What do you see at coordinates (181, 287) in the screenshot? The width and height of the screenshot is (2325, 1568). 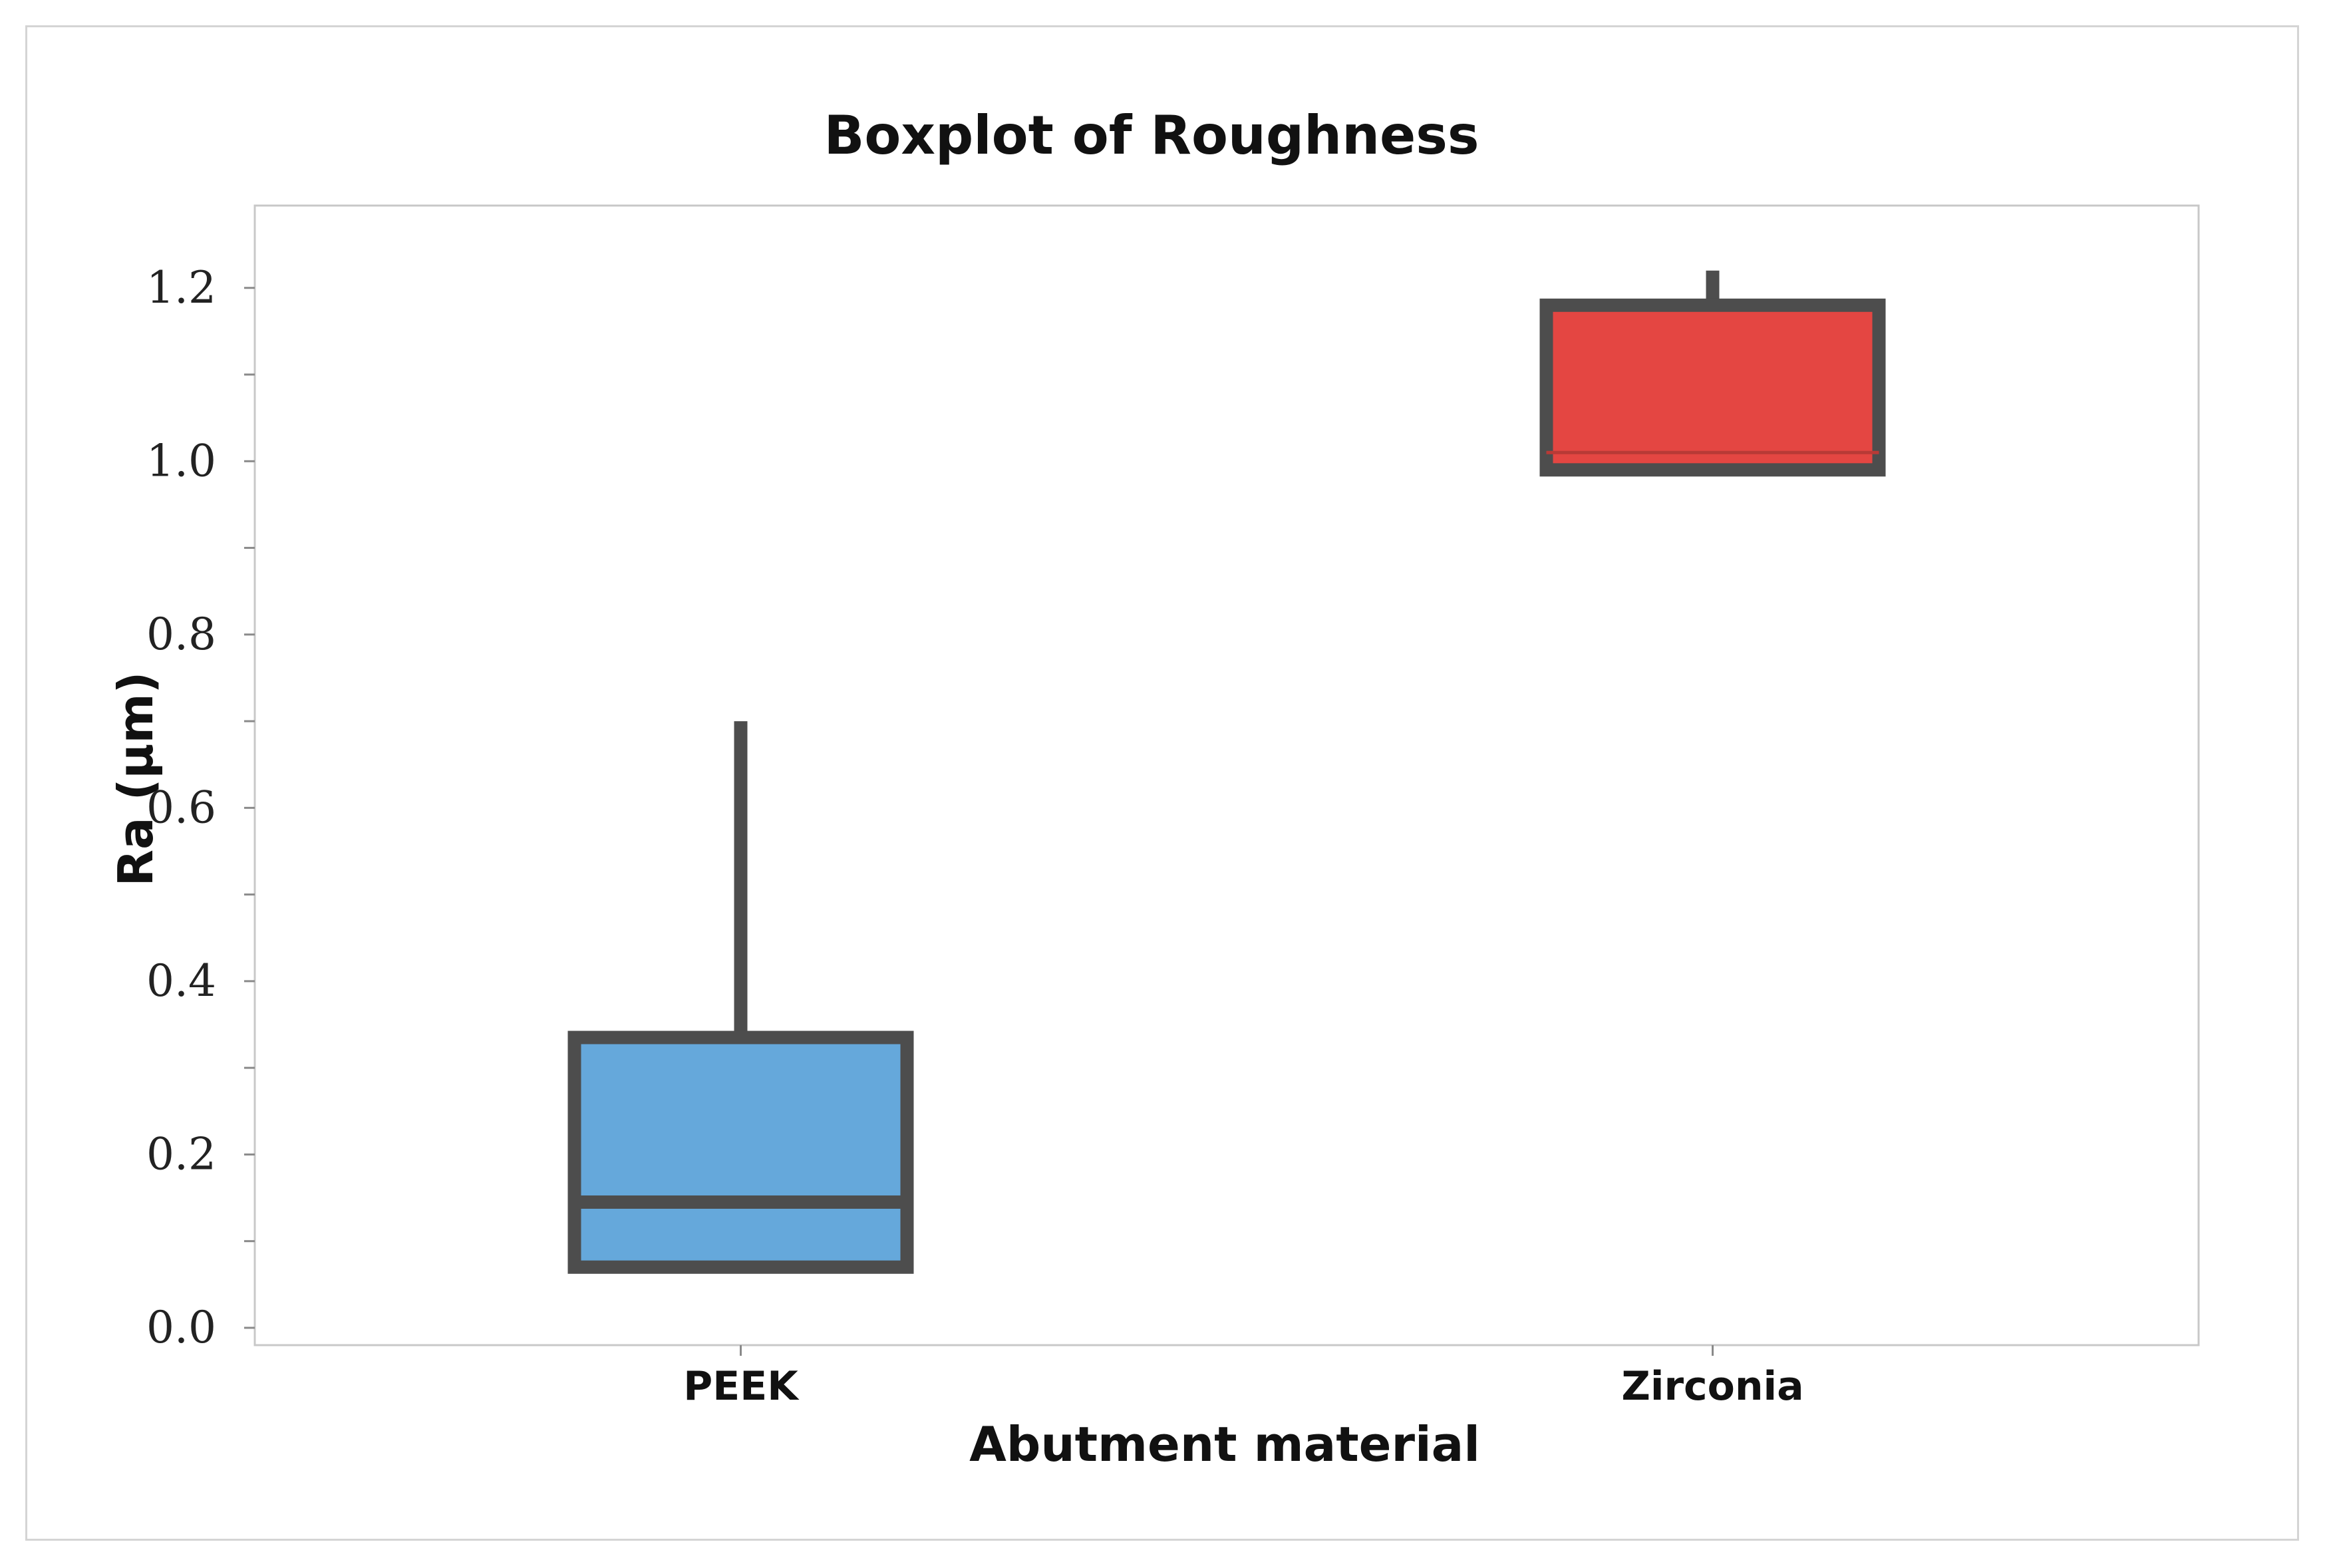 I see `y-tick-label: 1.2` at bounding box center [181, 287].